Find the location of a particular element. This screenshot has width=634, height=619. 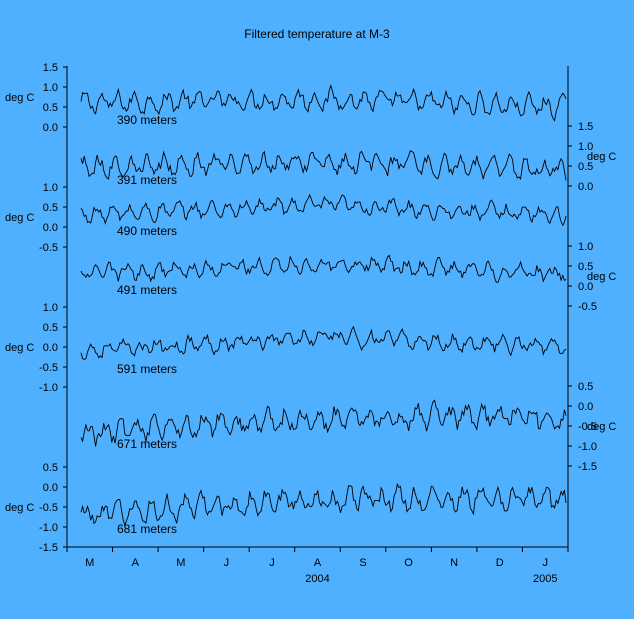

x-tick-label-9: D is located at coordinates (500, 563).